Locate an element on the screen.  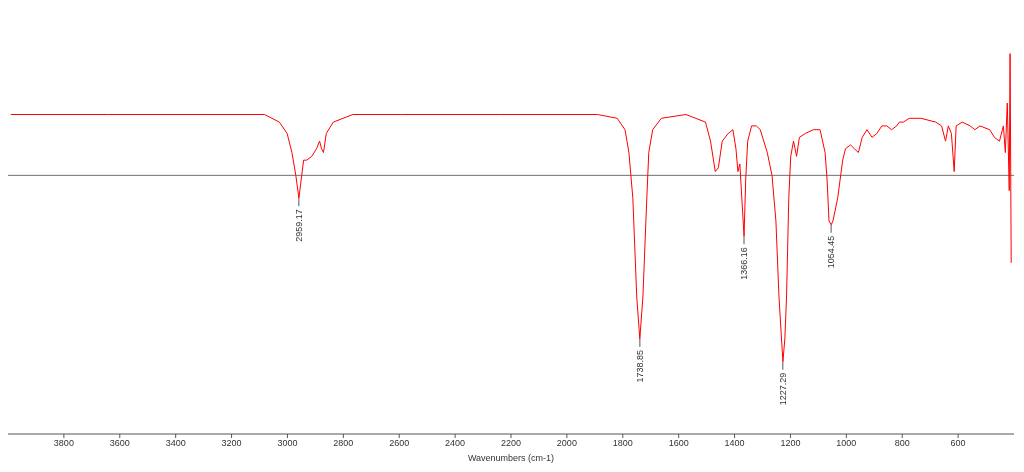
x-tick-label: 800 is located at coordinates (902, 443).